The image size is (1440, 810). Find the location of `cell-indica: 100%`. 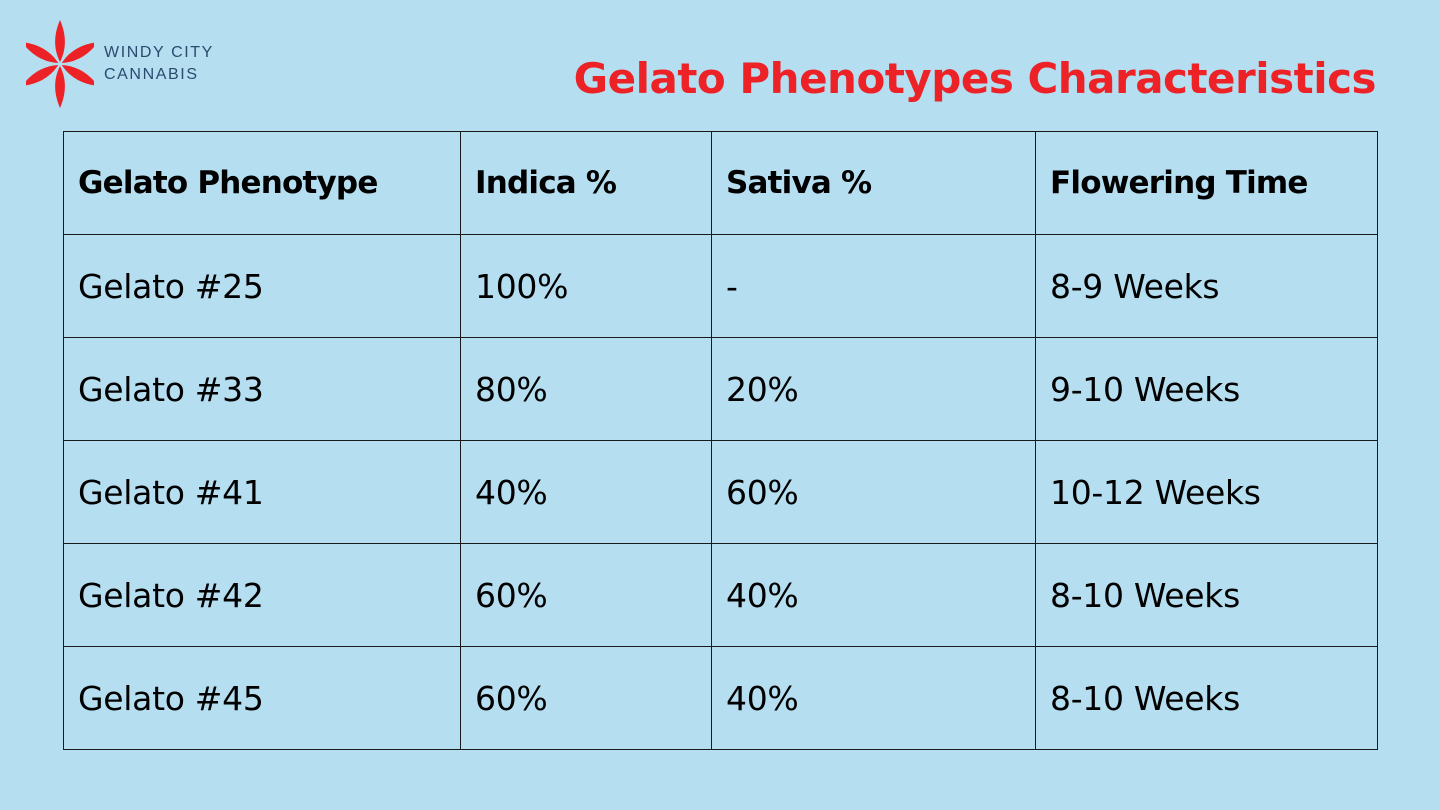

cell-indica: 100% is located at coordinates (586, 286).